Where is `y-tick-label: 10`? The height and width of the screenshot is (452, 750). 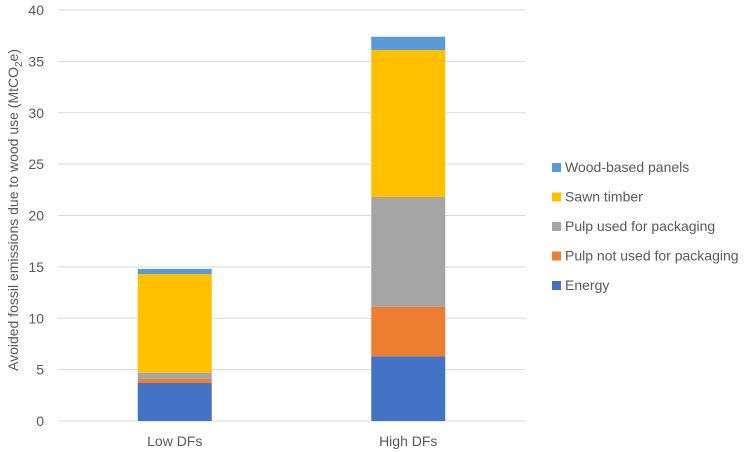
y-tick-label: 10 is located at coordinates (36, 318).